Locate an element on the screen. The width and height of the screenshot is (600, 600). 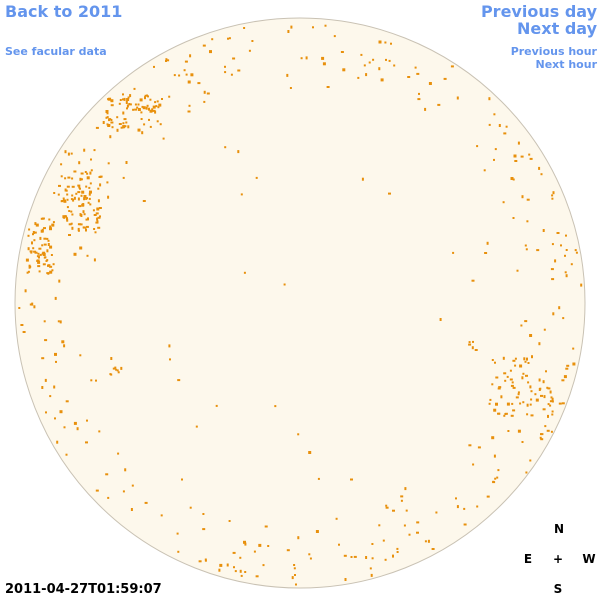
previous-hour-link: Previous hour is located at coordinates (553, 51).